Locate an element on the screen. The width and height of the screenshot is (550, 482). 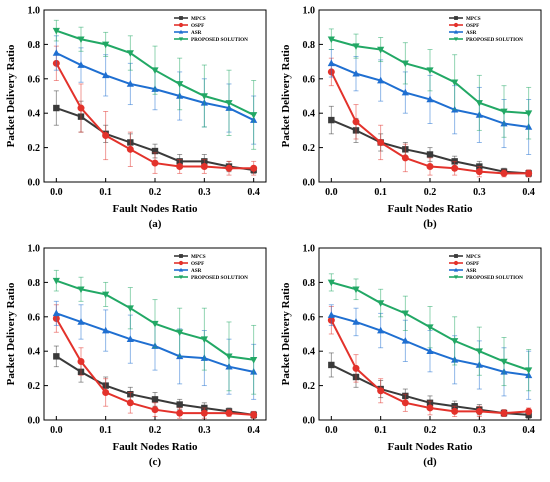
legend-label: MPCS is located at coordinates (473, 257).